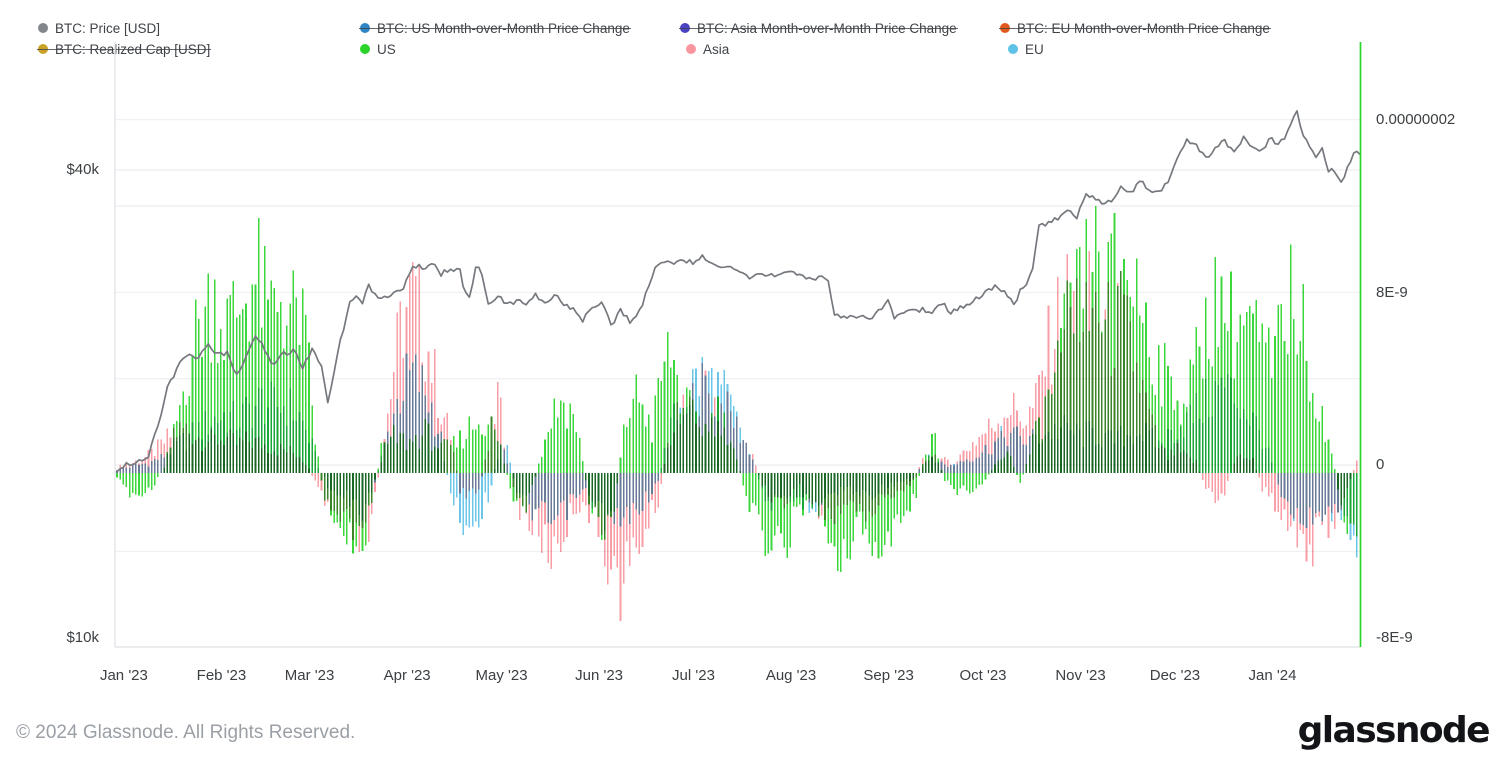 The image size is (1501, 775). Describe the element at coordinates (186, 732) in the screenshot. I see `copyright-text: © 2024 Glassnode. All Rights Reserved.` at that location.